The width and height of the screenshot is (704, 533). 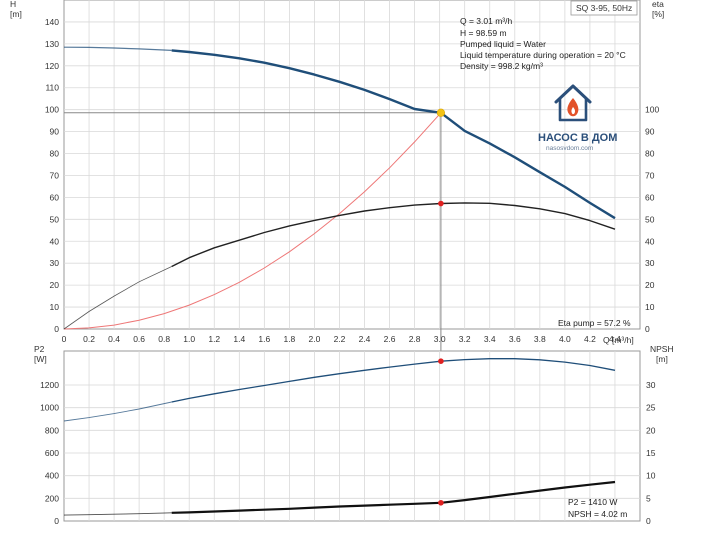 What do you see at coordinates (486, 21) in the screenshot?
I see `info-line-flow: Q = 3.01 m³/h` at bounding box center [486, 21].